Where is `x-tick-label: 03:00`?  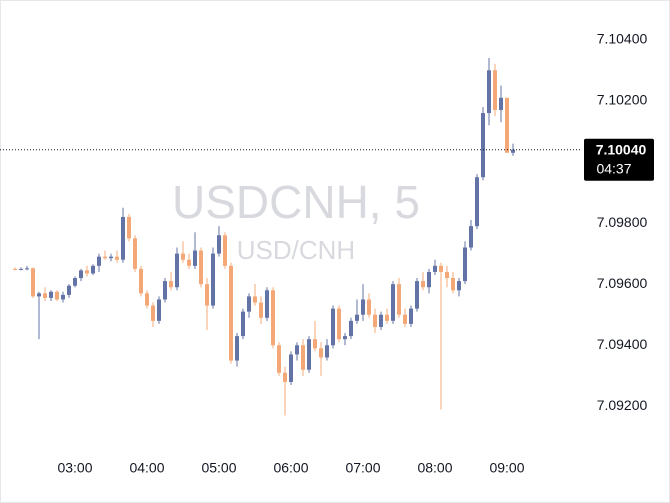
x-tick-label: 03:00 is located at coordinates (74, 468).